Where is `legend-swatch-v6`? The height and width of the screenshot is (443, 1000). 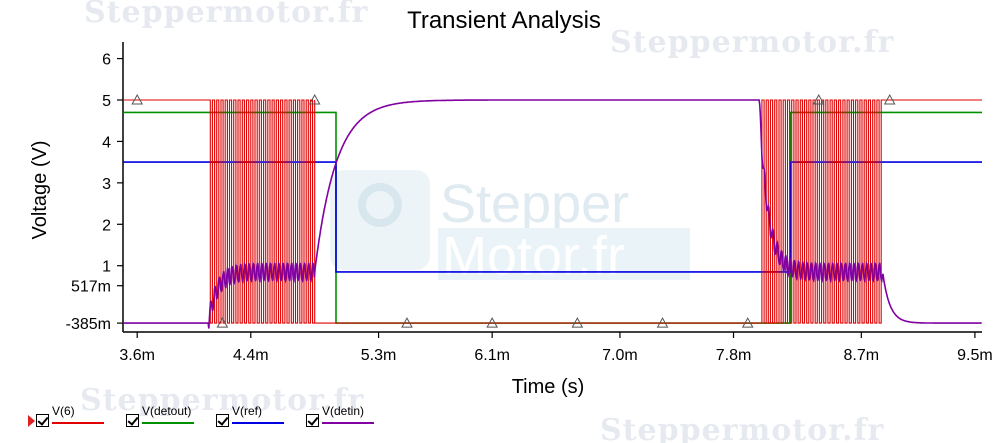
legend-swatch-v6 is located at coordinates (78, 423).